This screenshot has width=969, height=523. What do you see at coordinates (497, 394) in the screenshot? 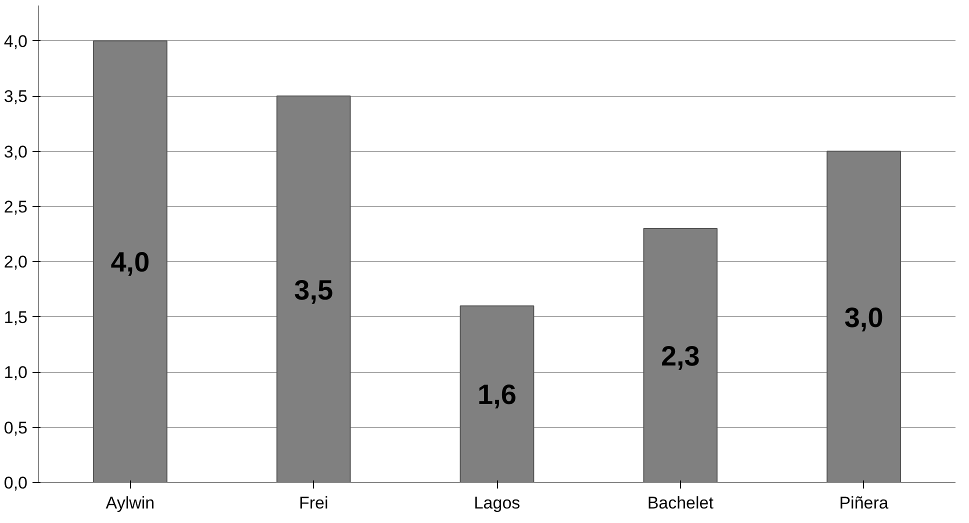
I see `data-label: 1,6` at bounding box center [497, 394].